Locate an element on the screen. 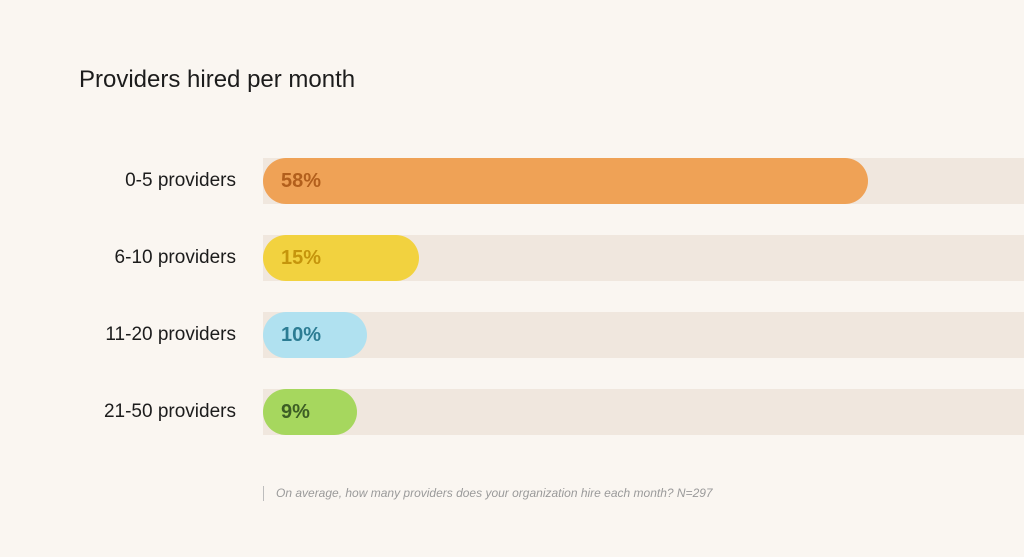  category-label: 0-5 providers is located at coordinates (180, 180).